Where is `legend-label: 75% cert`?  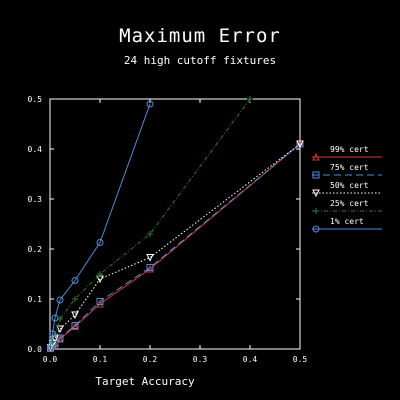
legend-label: 75% cert is located at coordinates (349, 167).